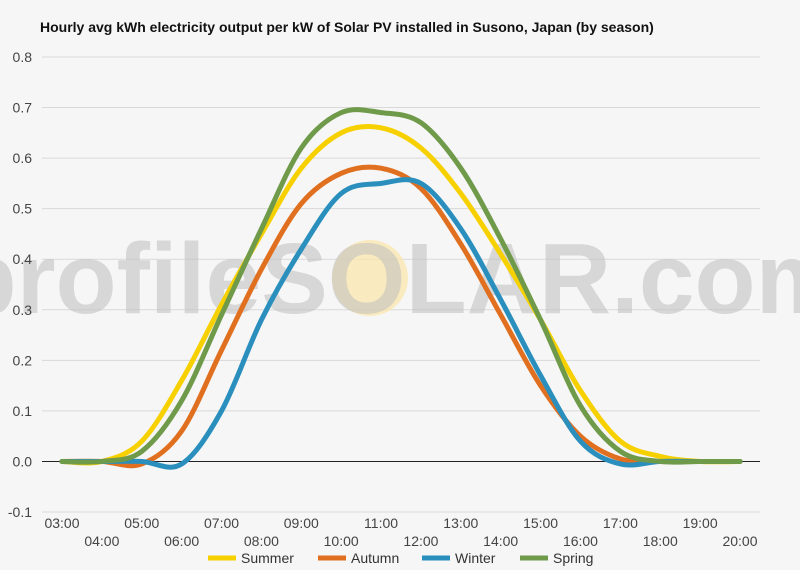 The height and width of the screenshot is (570, 800). What do you see at coordinates (23, 461) in the screenshot?
I see `y-tick-label: 0.0` at bounding box center [23, 461].